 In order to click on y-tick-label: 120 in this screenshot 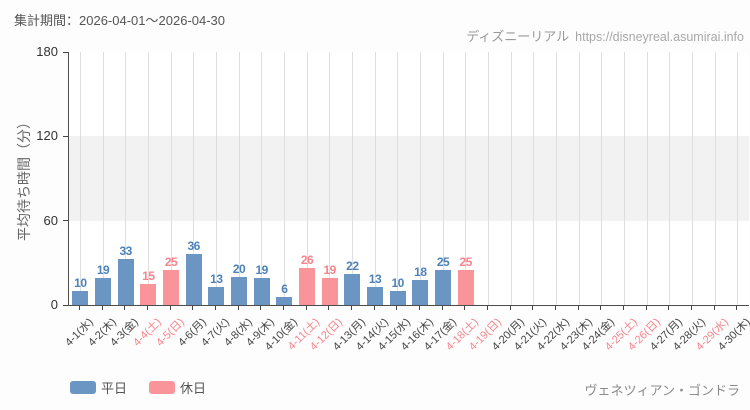, I will do `click(47, 136)`.